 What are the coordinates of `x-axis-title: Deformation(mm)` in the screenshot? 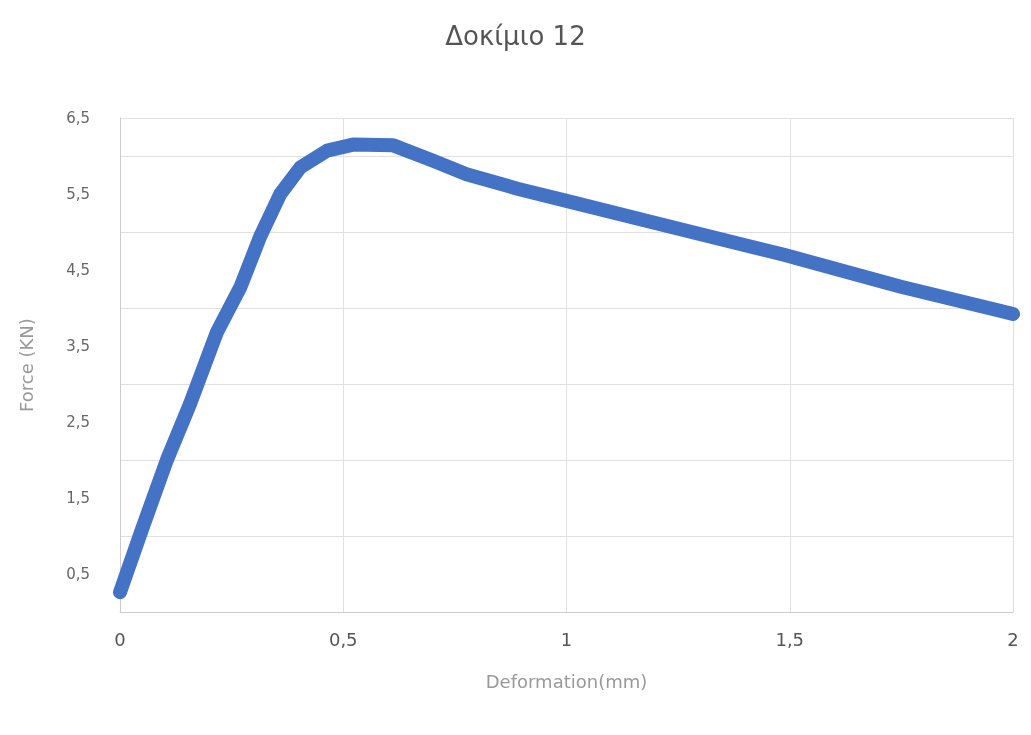 It's located at (566, 681).